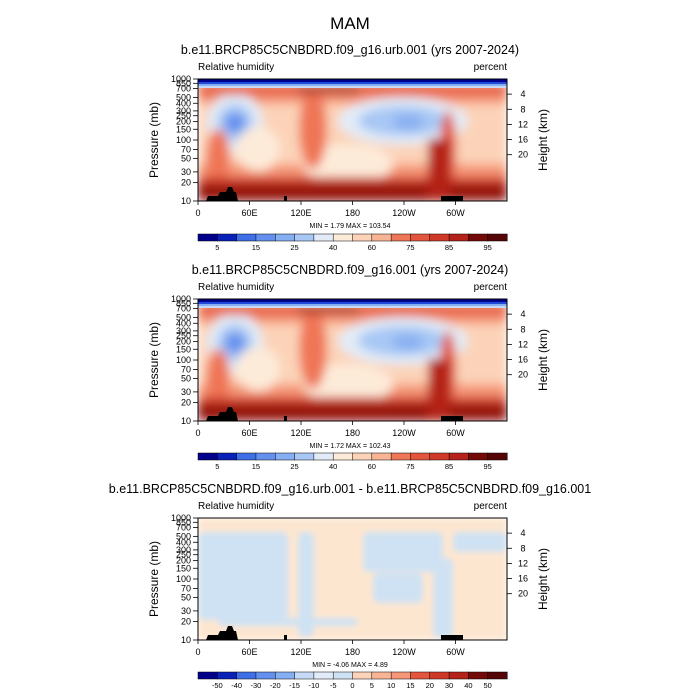 This screenshot has width=700, height=700. I want to click on x-tick-label: 60E, so click(249, 652).